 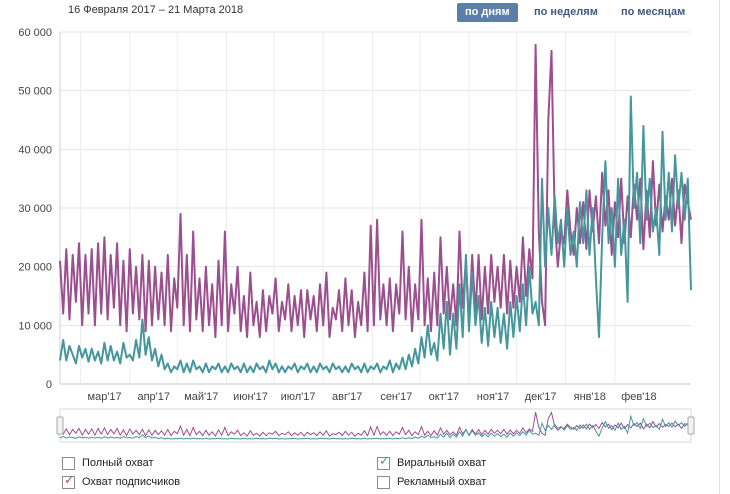 I want to click on y-tick-label: 20 000, so click(x=35, y=268).